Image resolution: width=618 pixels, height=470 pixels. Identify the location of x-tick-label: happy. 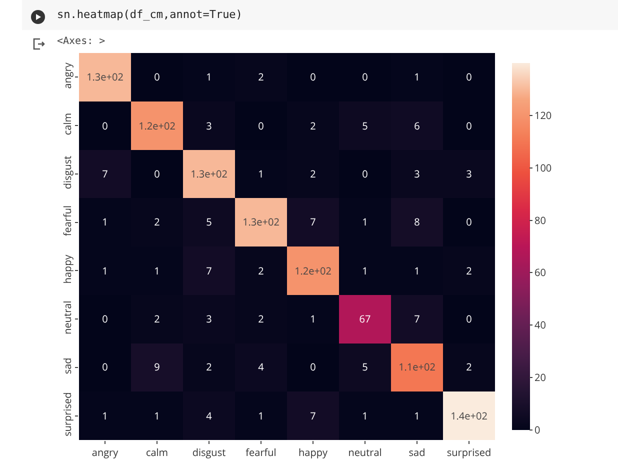
(313, 452).